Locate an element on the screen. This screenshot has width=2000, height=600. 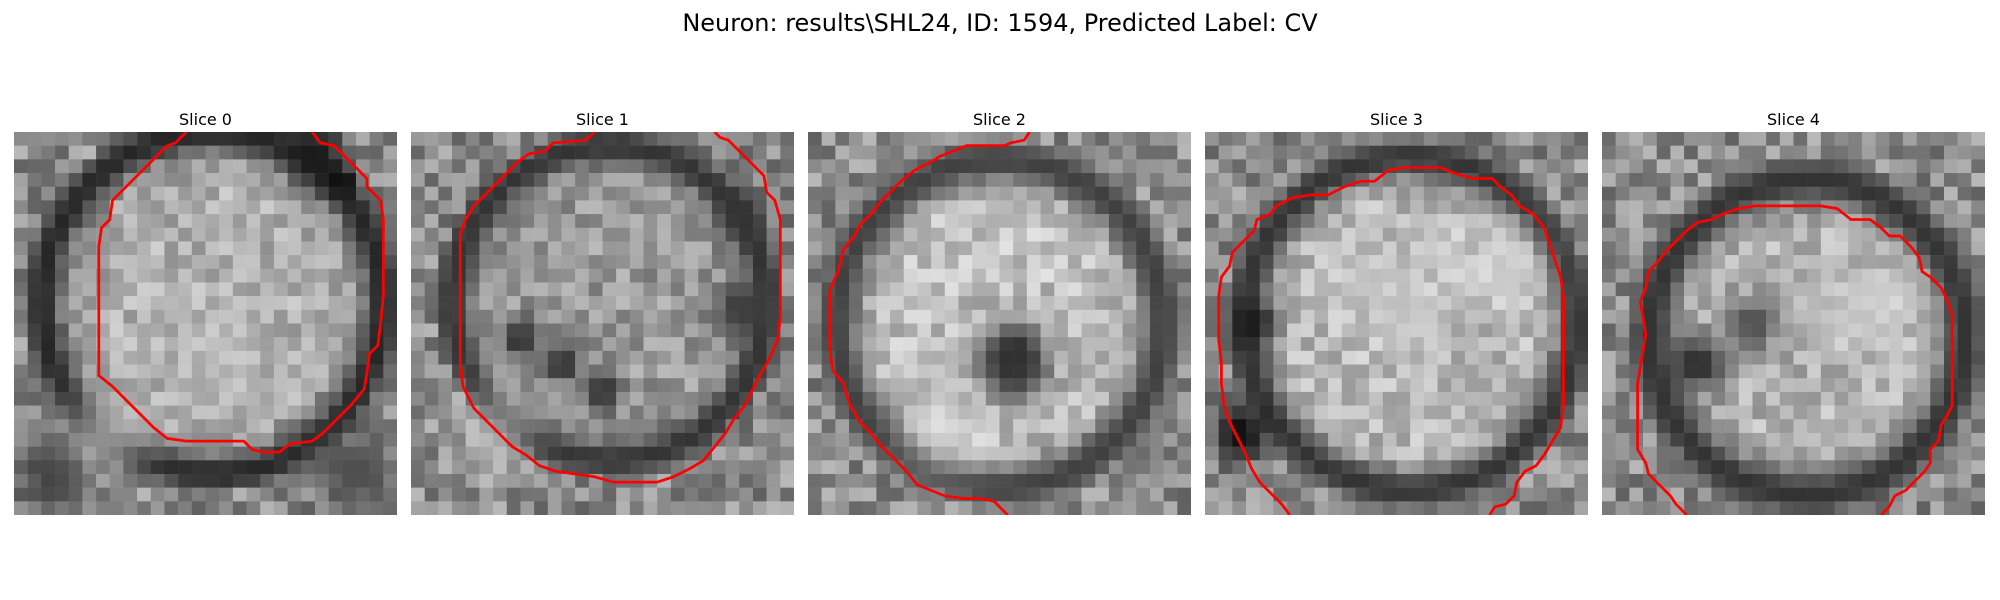
slice-panel-2: Slice 2 is located at coordinates (999, 311).